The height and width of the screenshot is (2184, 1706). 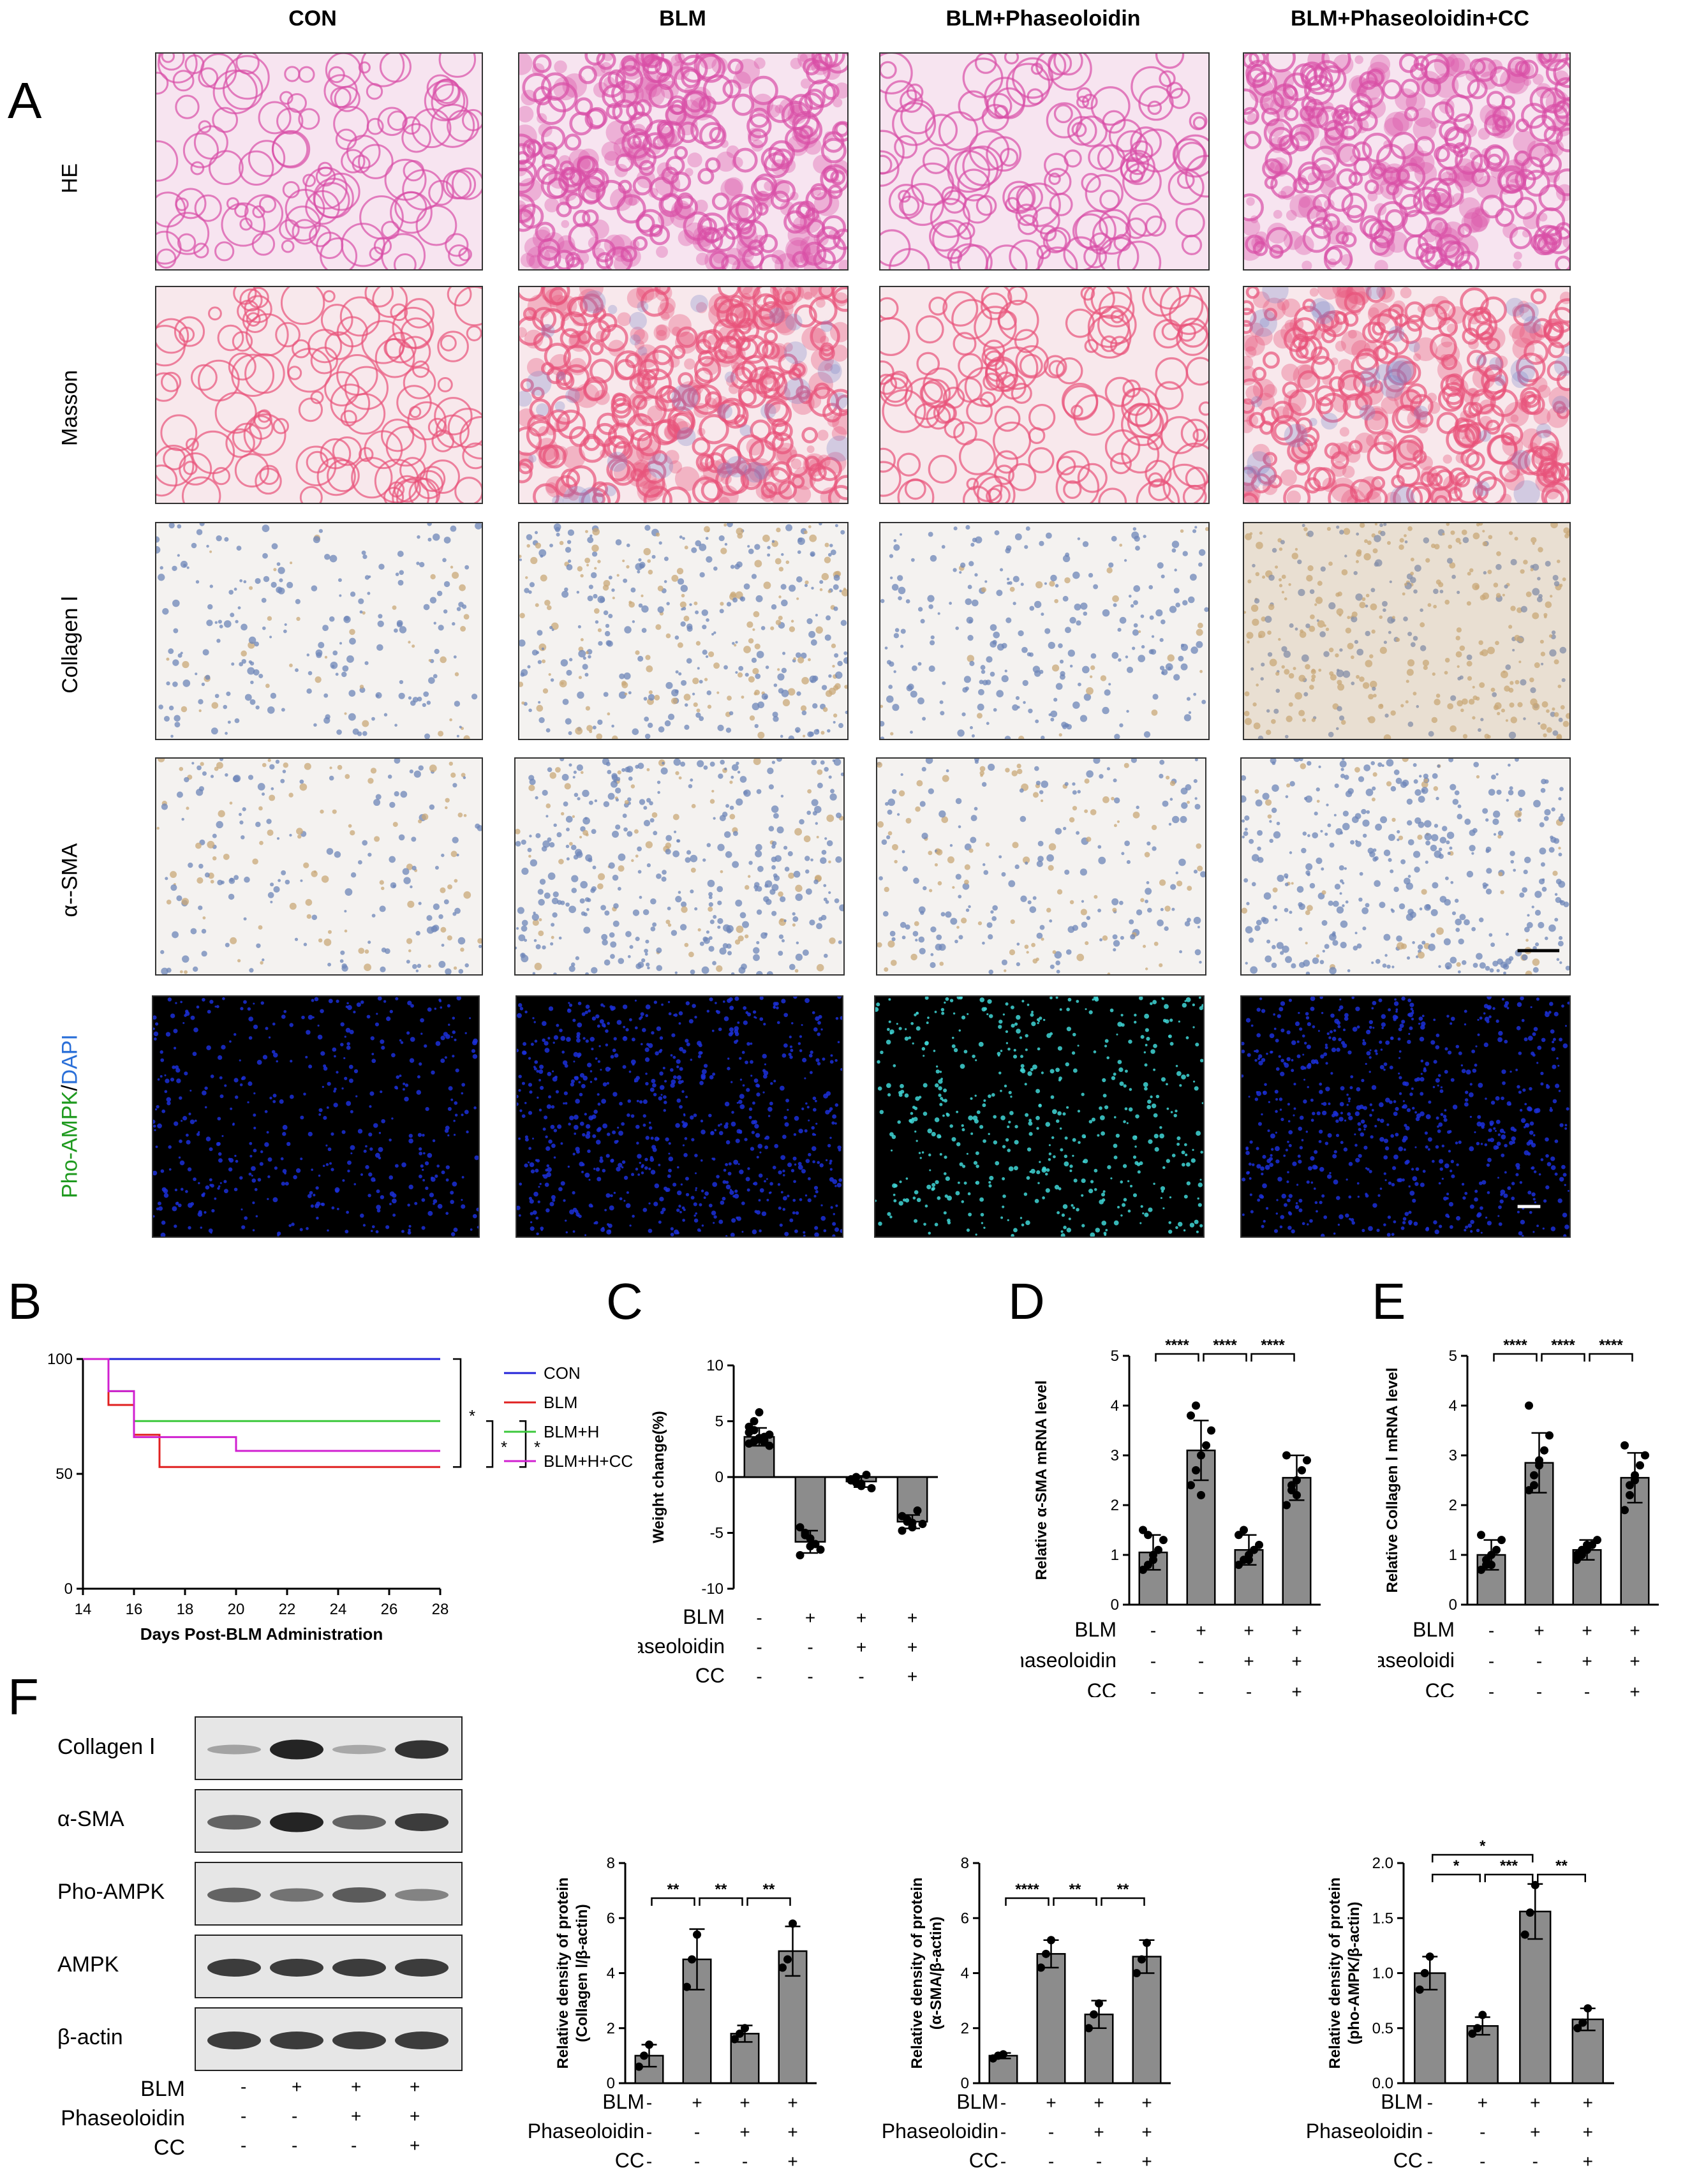 What do you see at coordinates (1266, 476) in the screenshot?
I see `collagen-stain` at bounding box center [1266, 476].